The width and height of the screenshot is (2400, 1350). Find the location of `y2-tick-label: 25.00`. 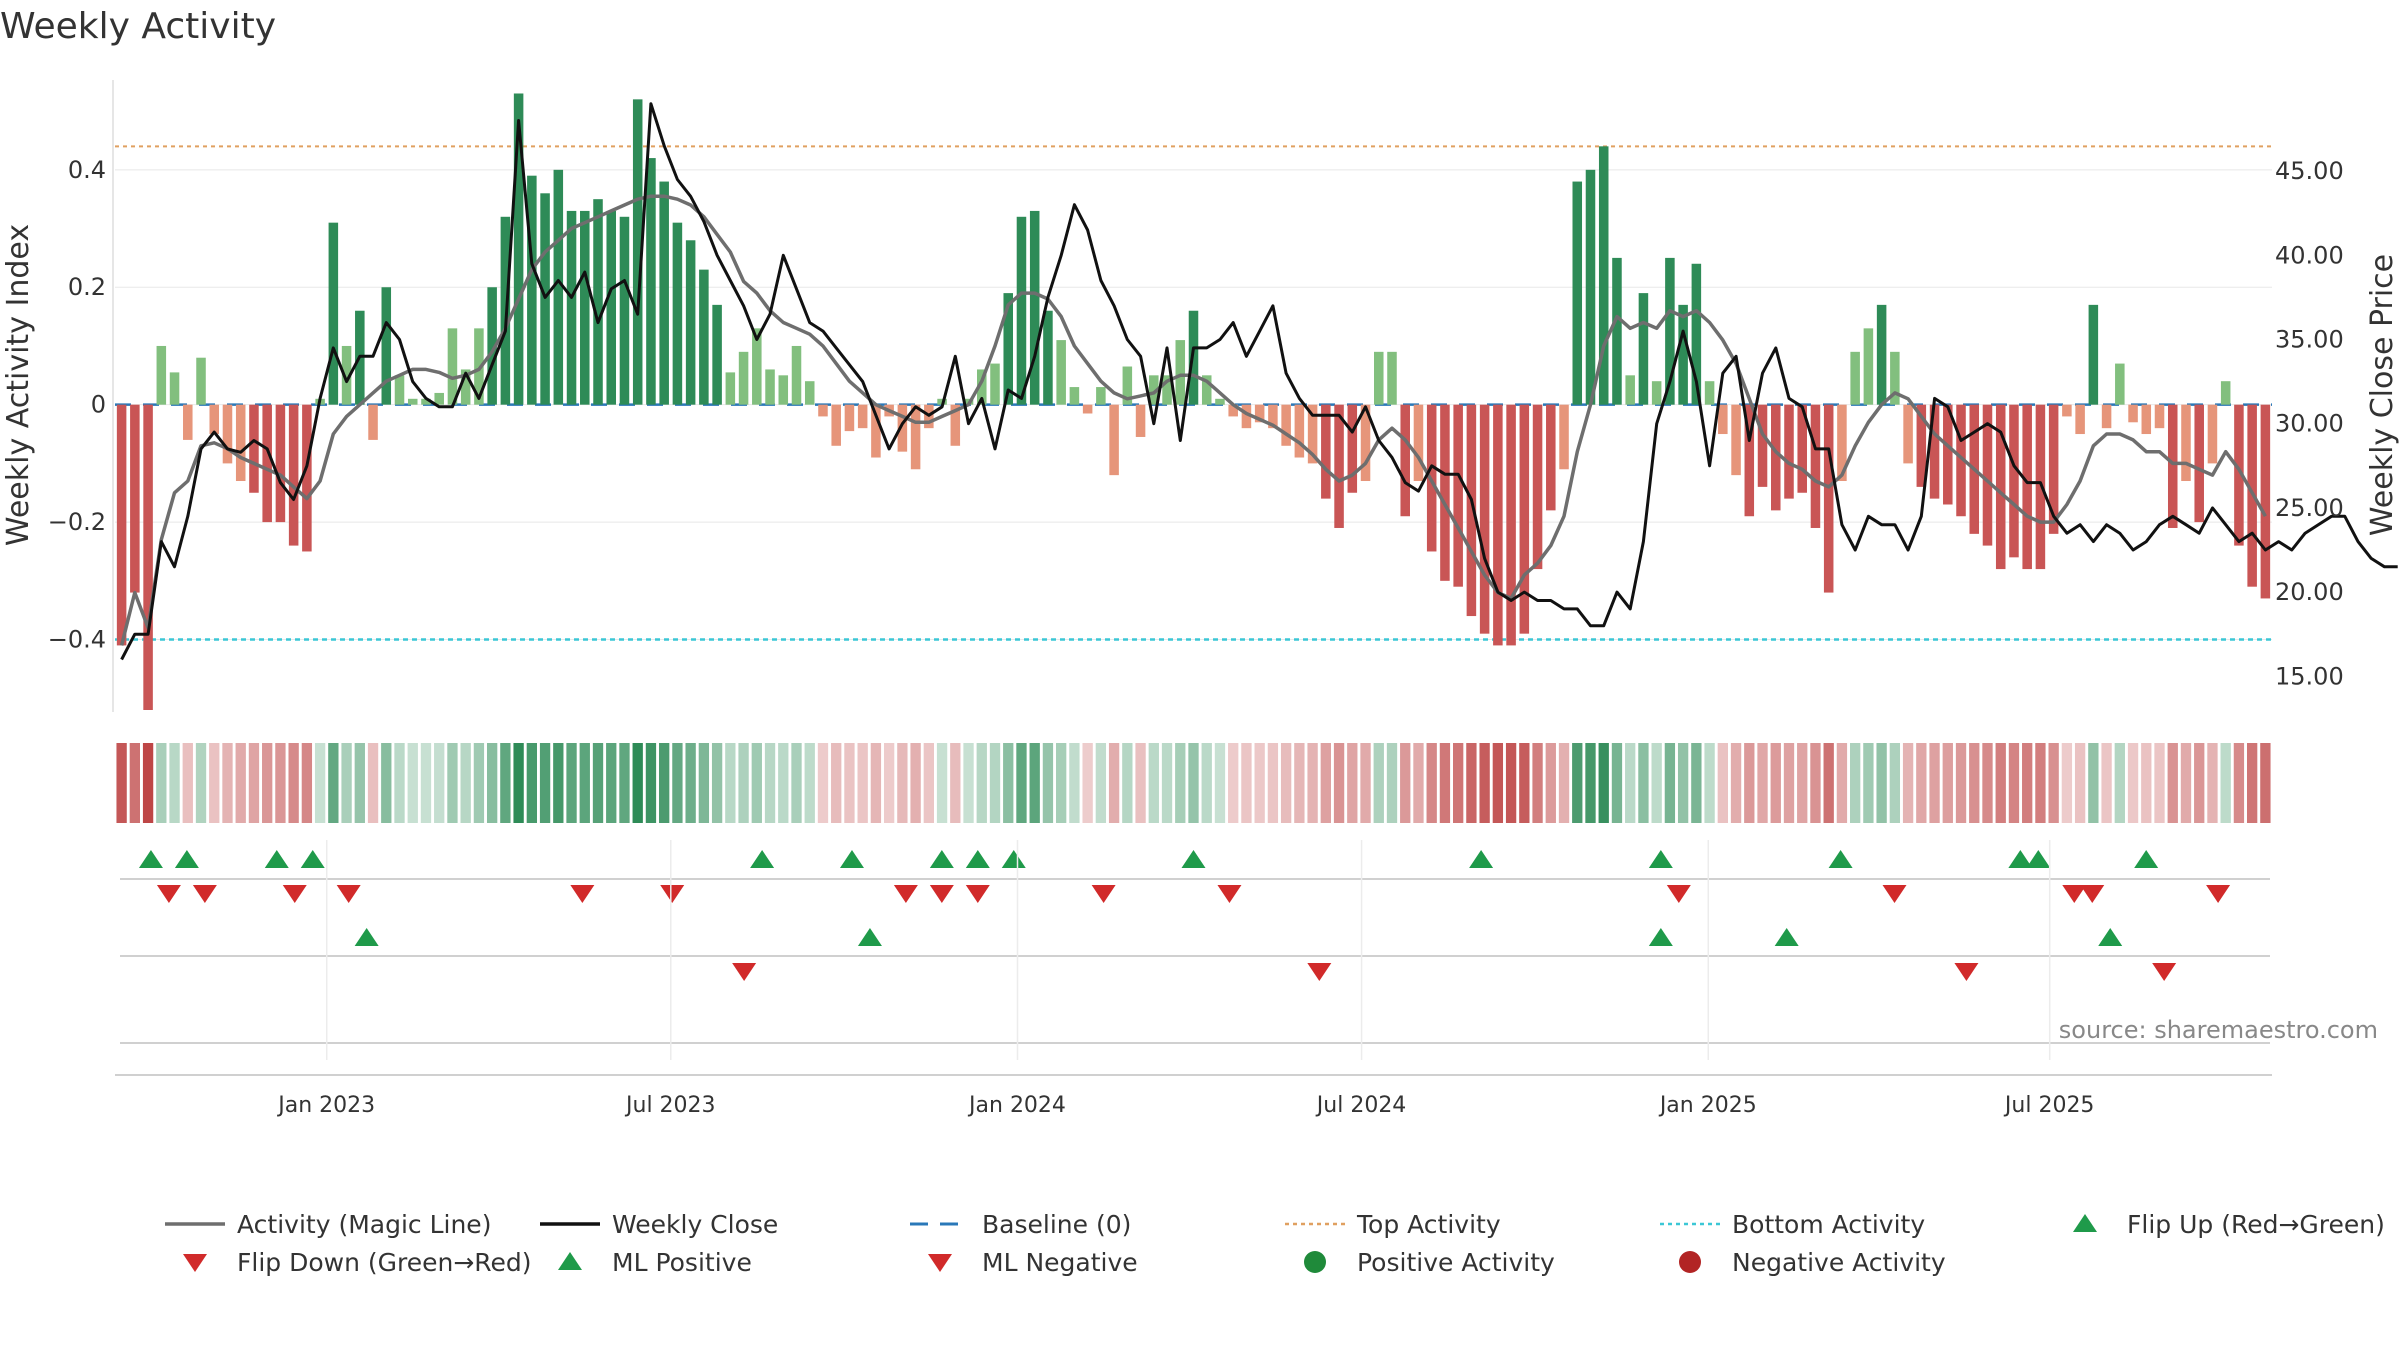

y2-tick-label: 25.00 is located at coordinates (2309, 508).